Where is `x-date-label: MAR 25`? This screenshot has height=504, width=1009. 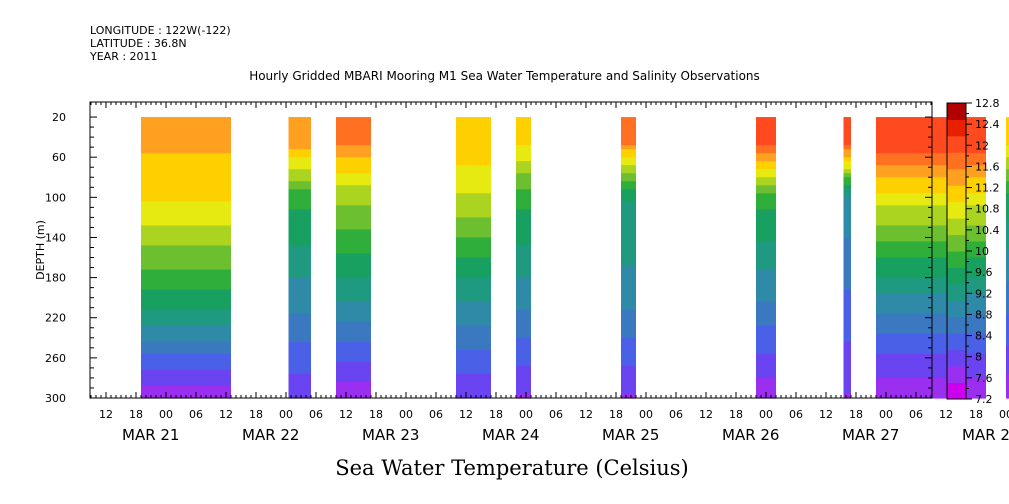
x-date-label: MAR 25 is located at coordinates (630, 435).